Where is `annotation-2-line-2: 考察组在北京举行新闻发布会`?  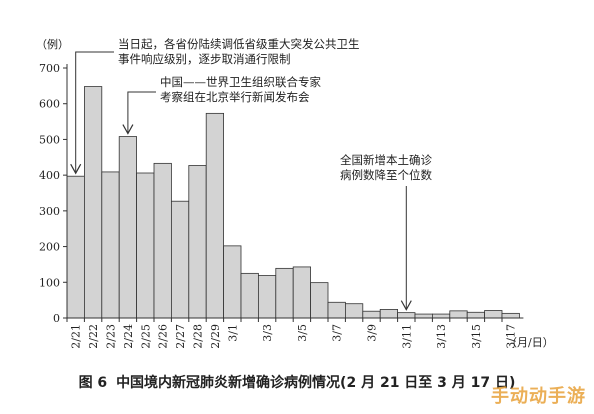
annotation-2-line-2: 考察组在北京举行新闻发布会 is located at coordinates (235, 97).